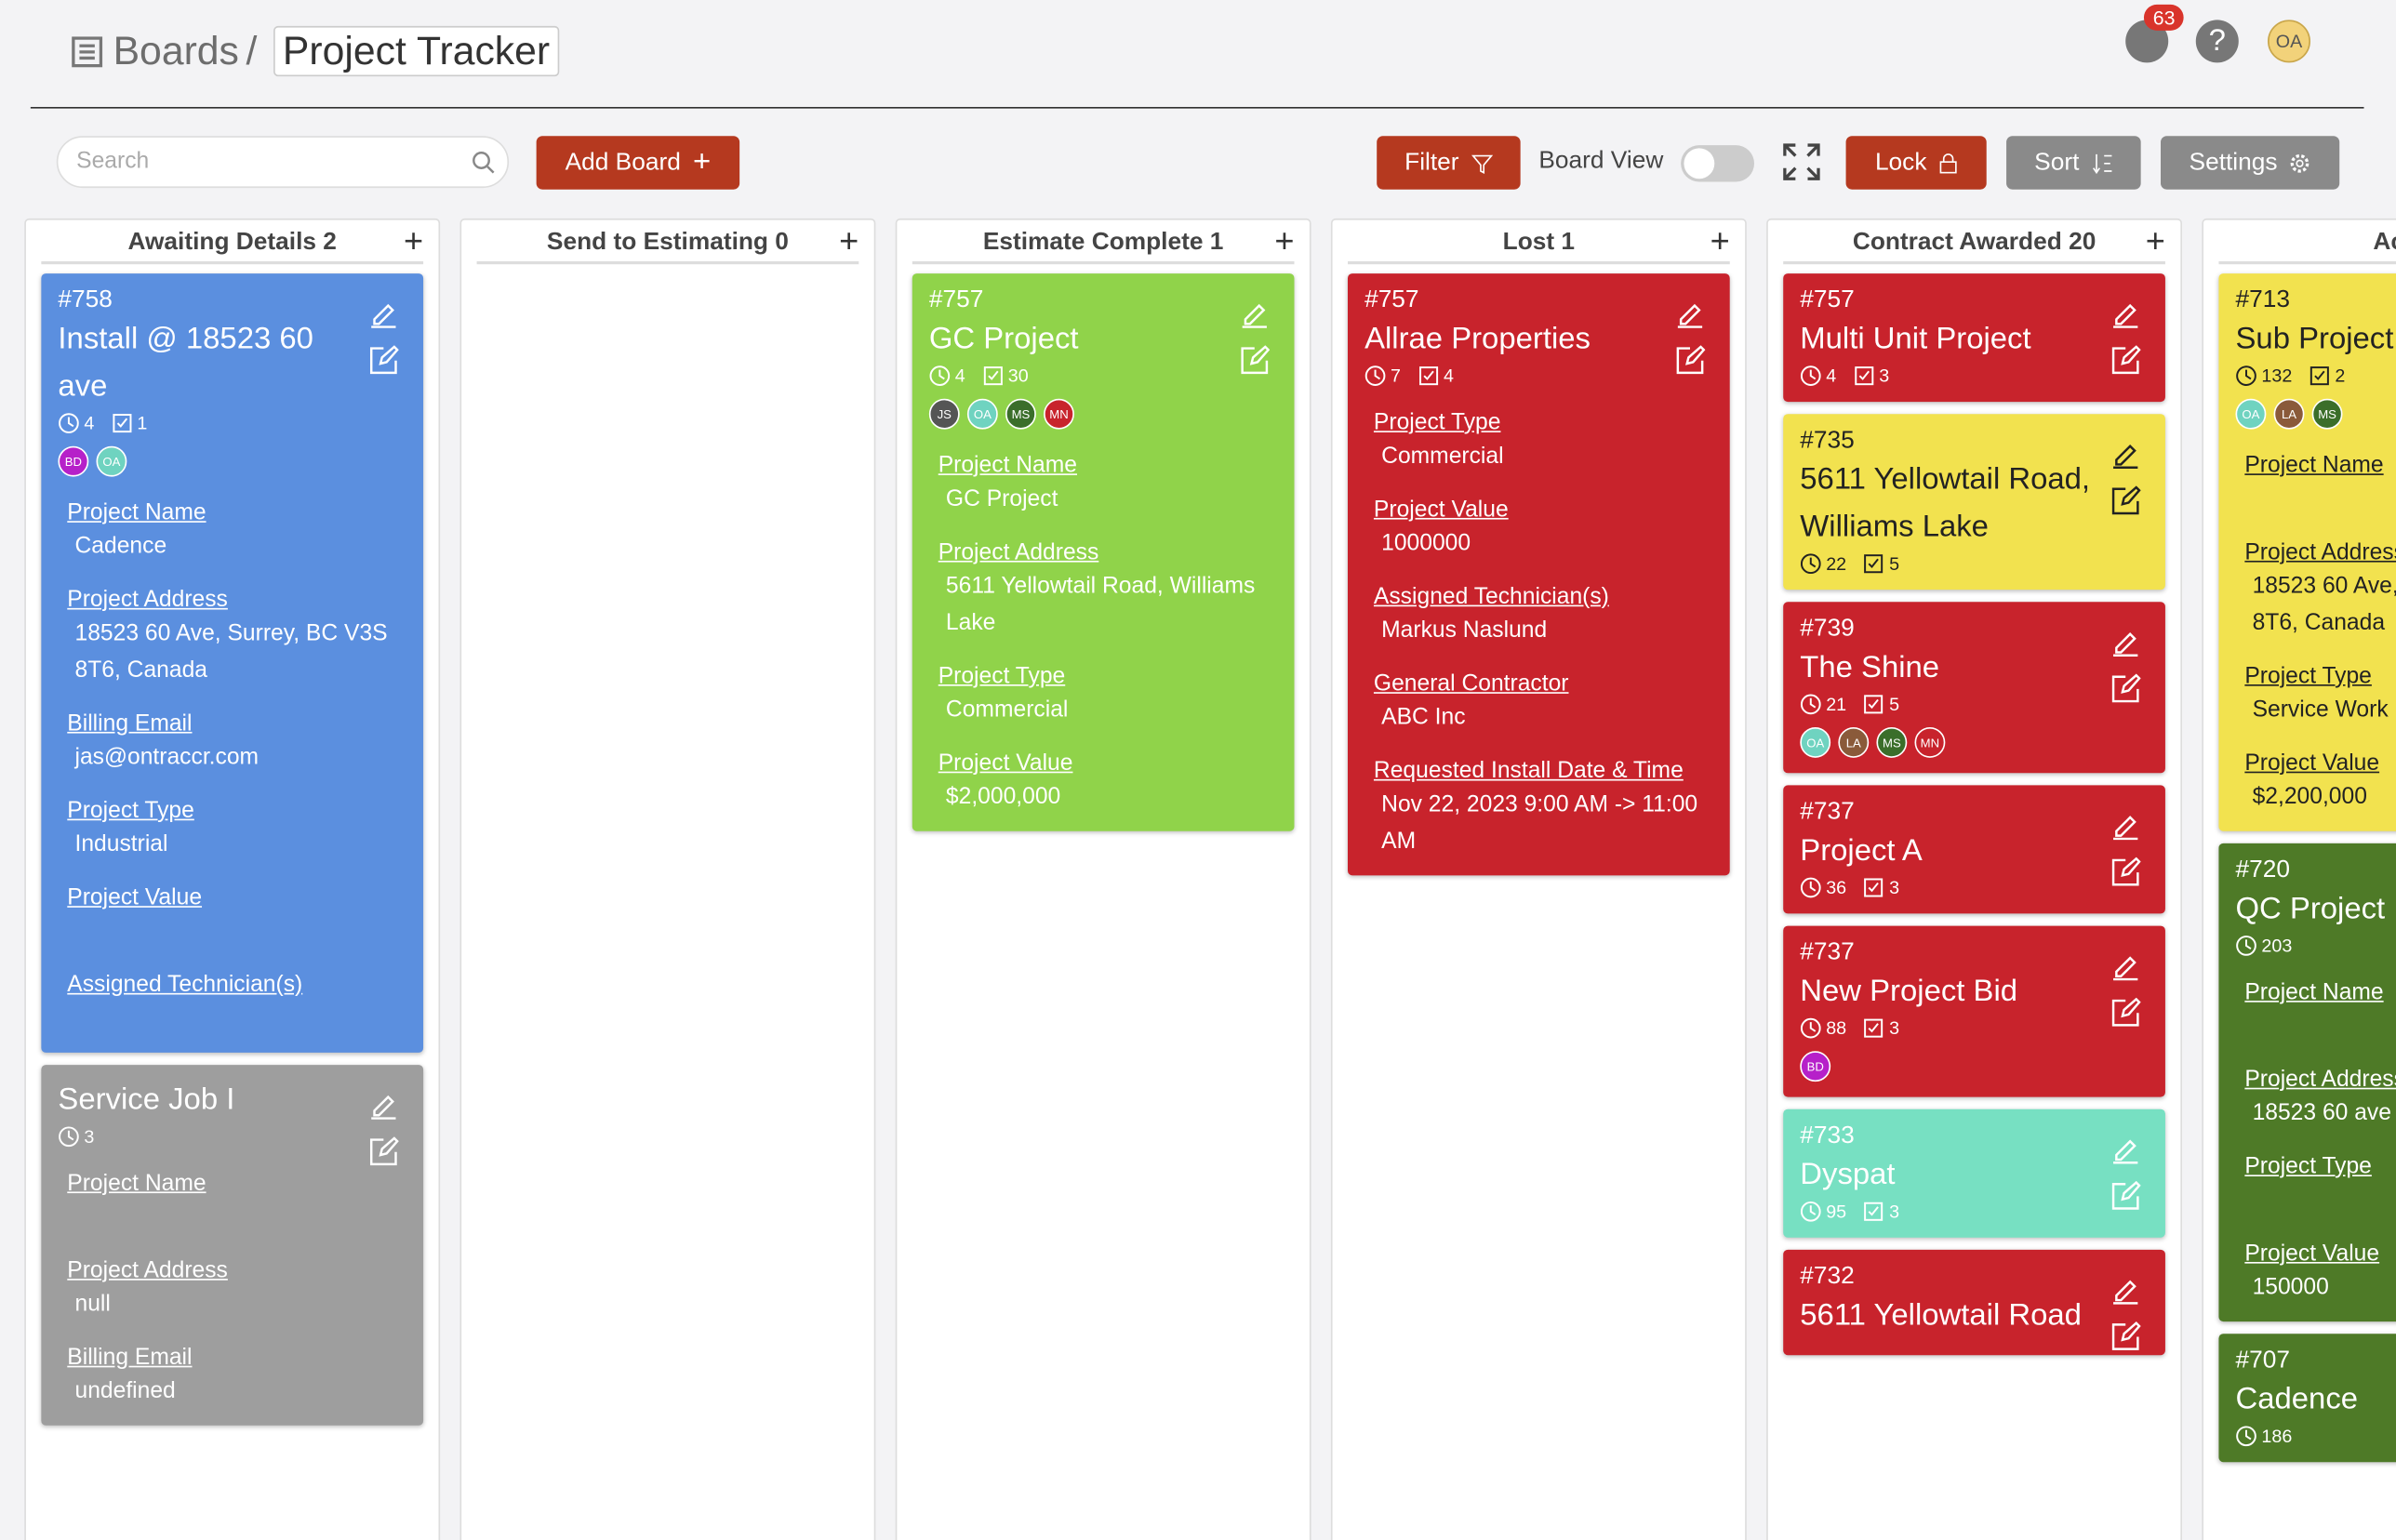 Image resolution: width=2396 pixels, height=1540 pixels. Describe the element at coordinates (667, 242) in the screenshot. I see `column-title: Send to Estimating 0` at that location.